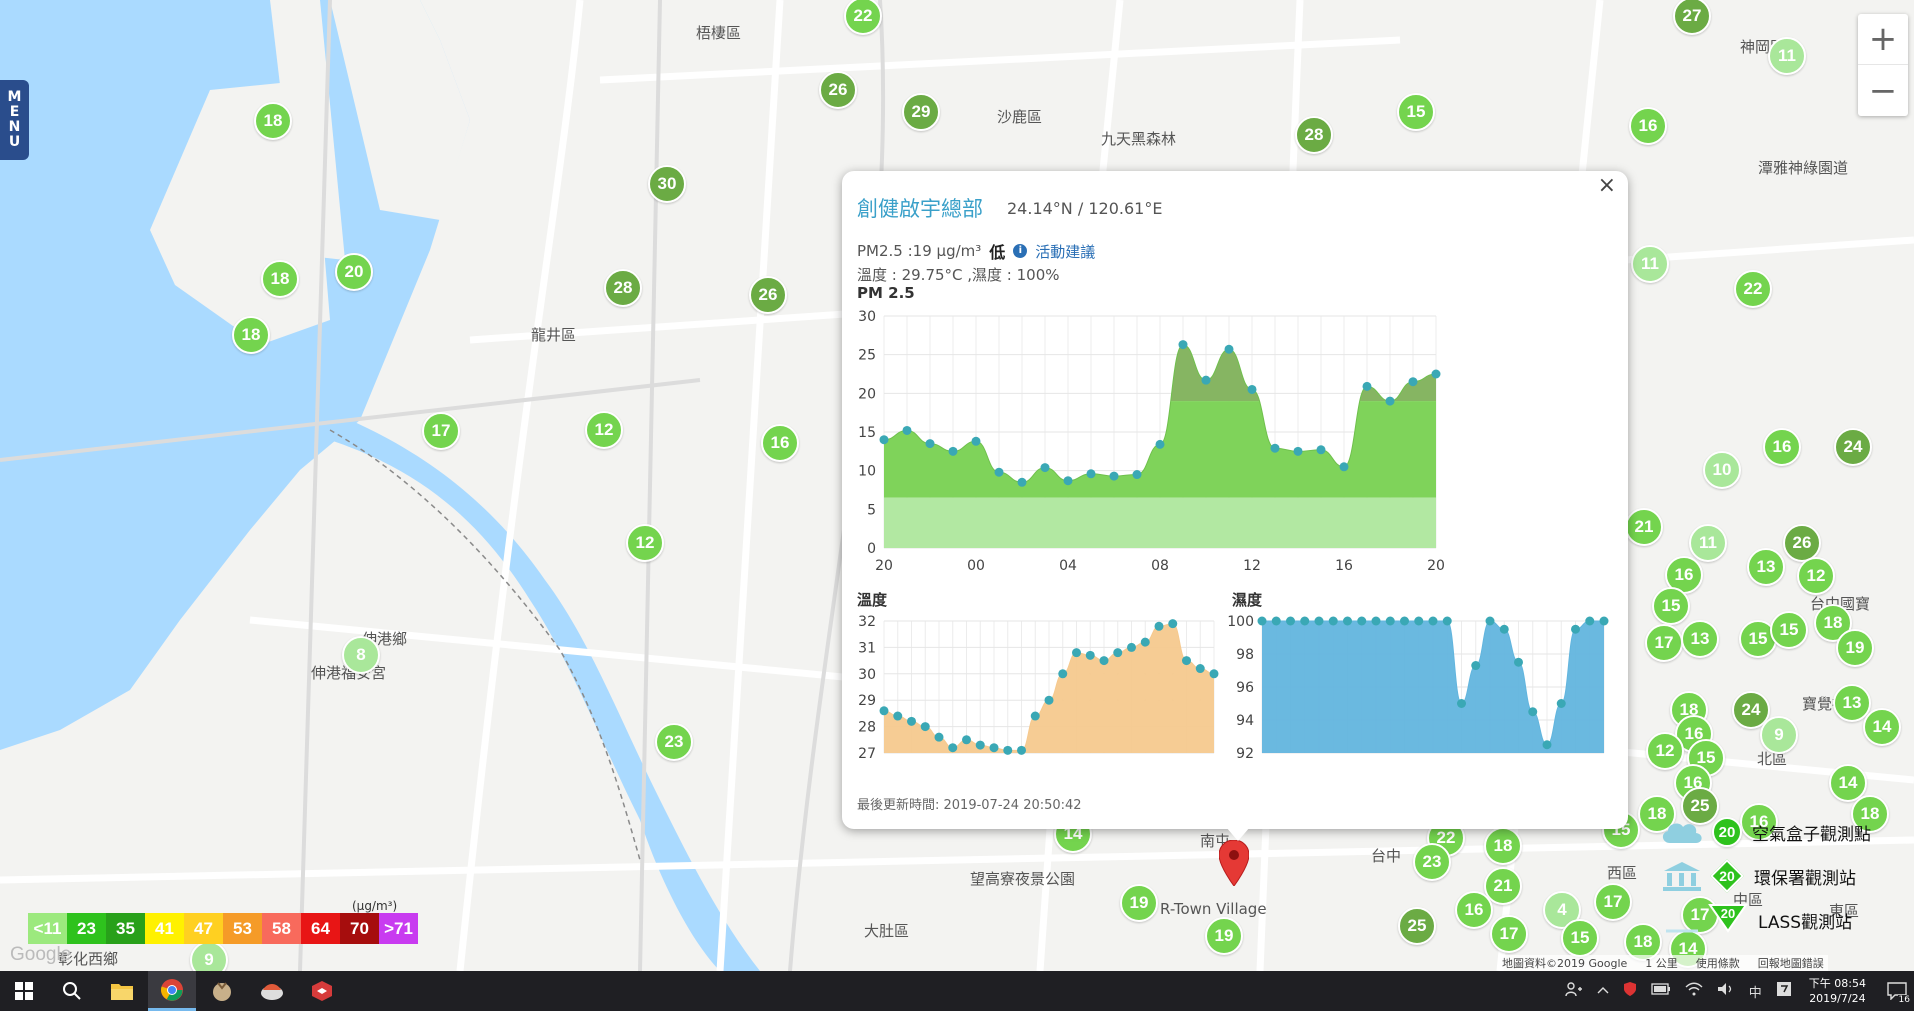  Describe the element at coordinates (1630, 991) in the screenshot. I see `security-icon` at that location.